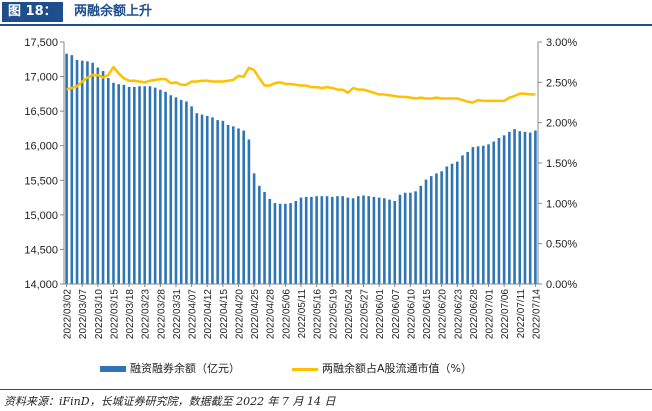 The width and height of the screenshot is (652, 411). I want to click on chart-legend: 融资融券余额（亿元） 两融余额占A股流通市值（%）, so click(326, 369).